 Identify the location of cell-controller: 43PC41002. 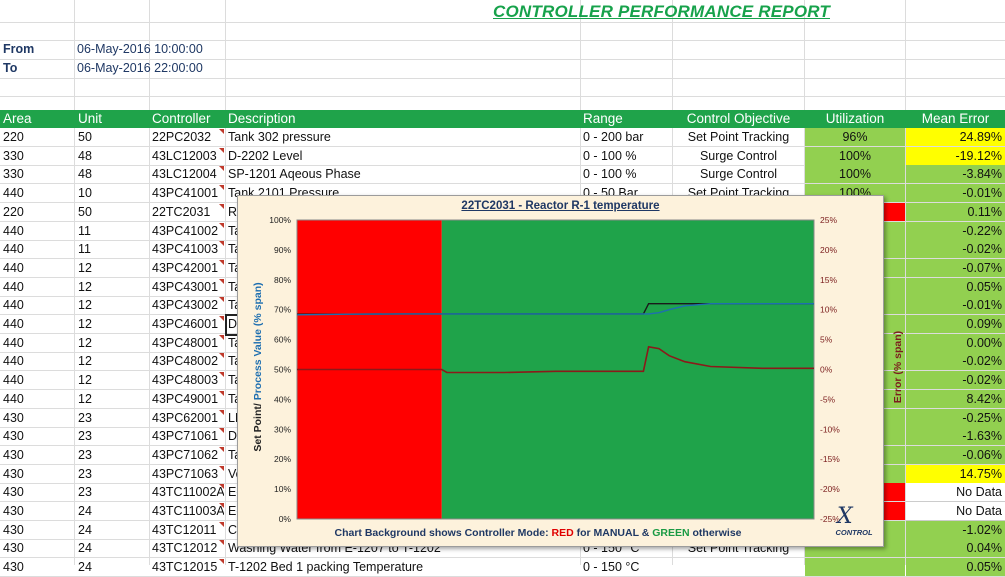
(185, 231).